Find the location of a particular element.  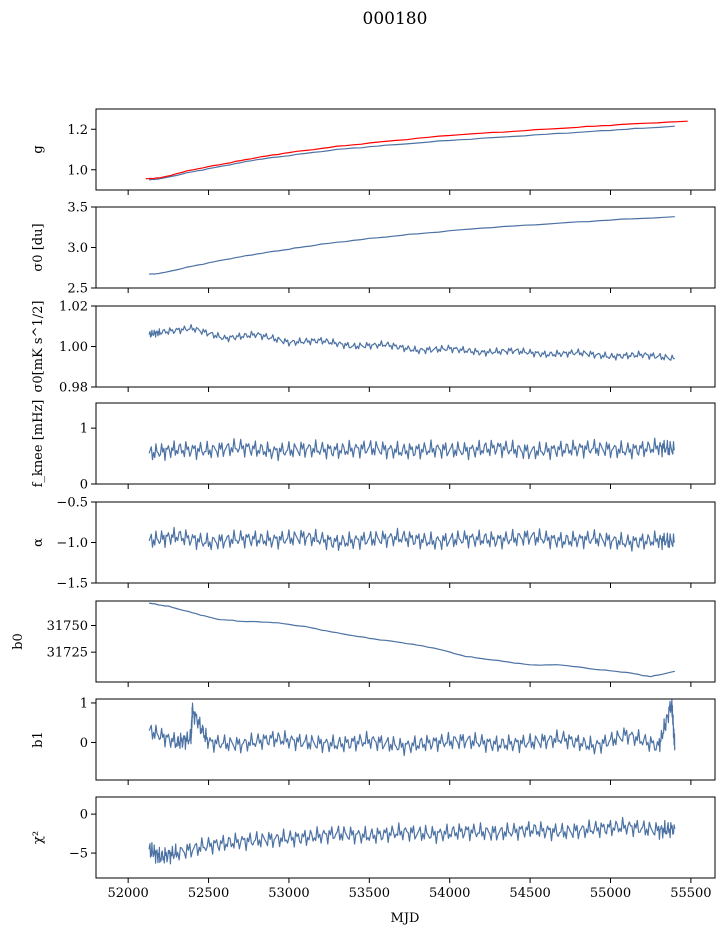

y-axis-label: σ0[mK s^1/2] is located at coordinates (38, 347).